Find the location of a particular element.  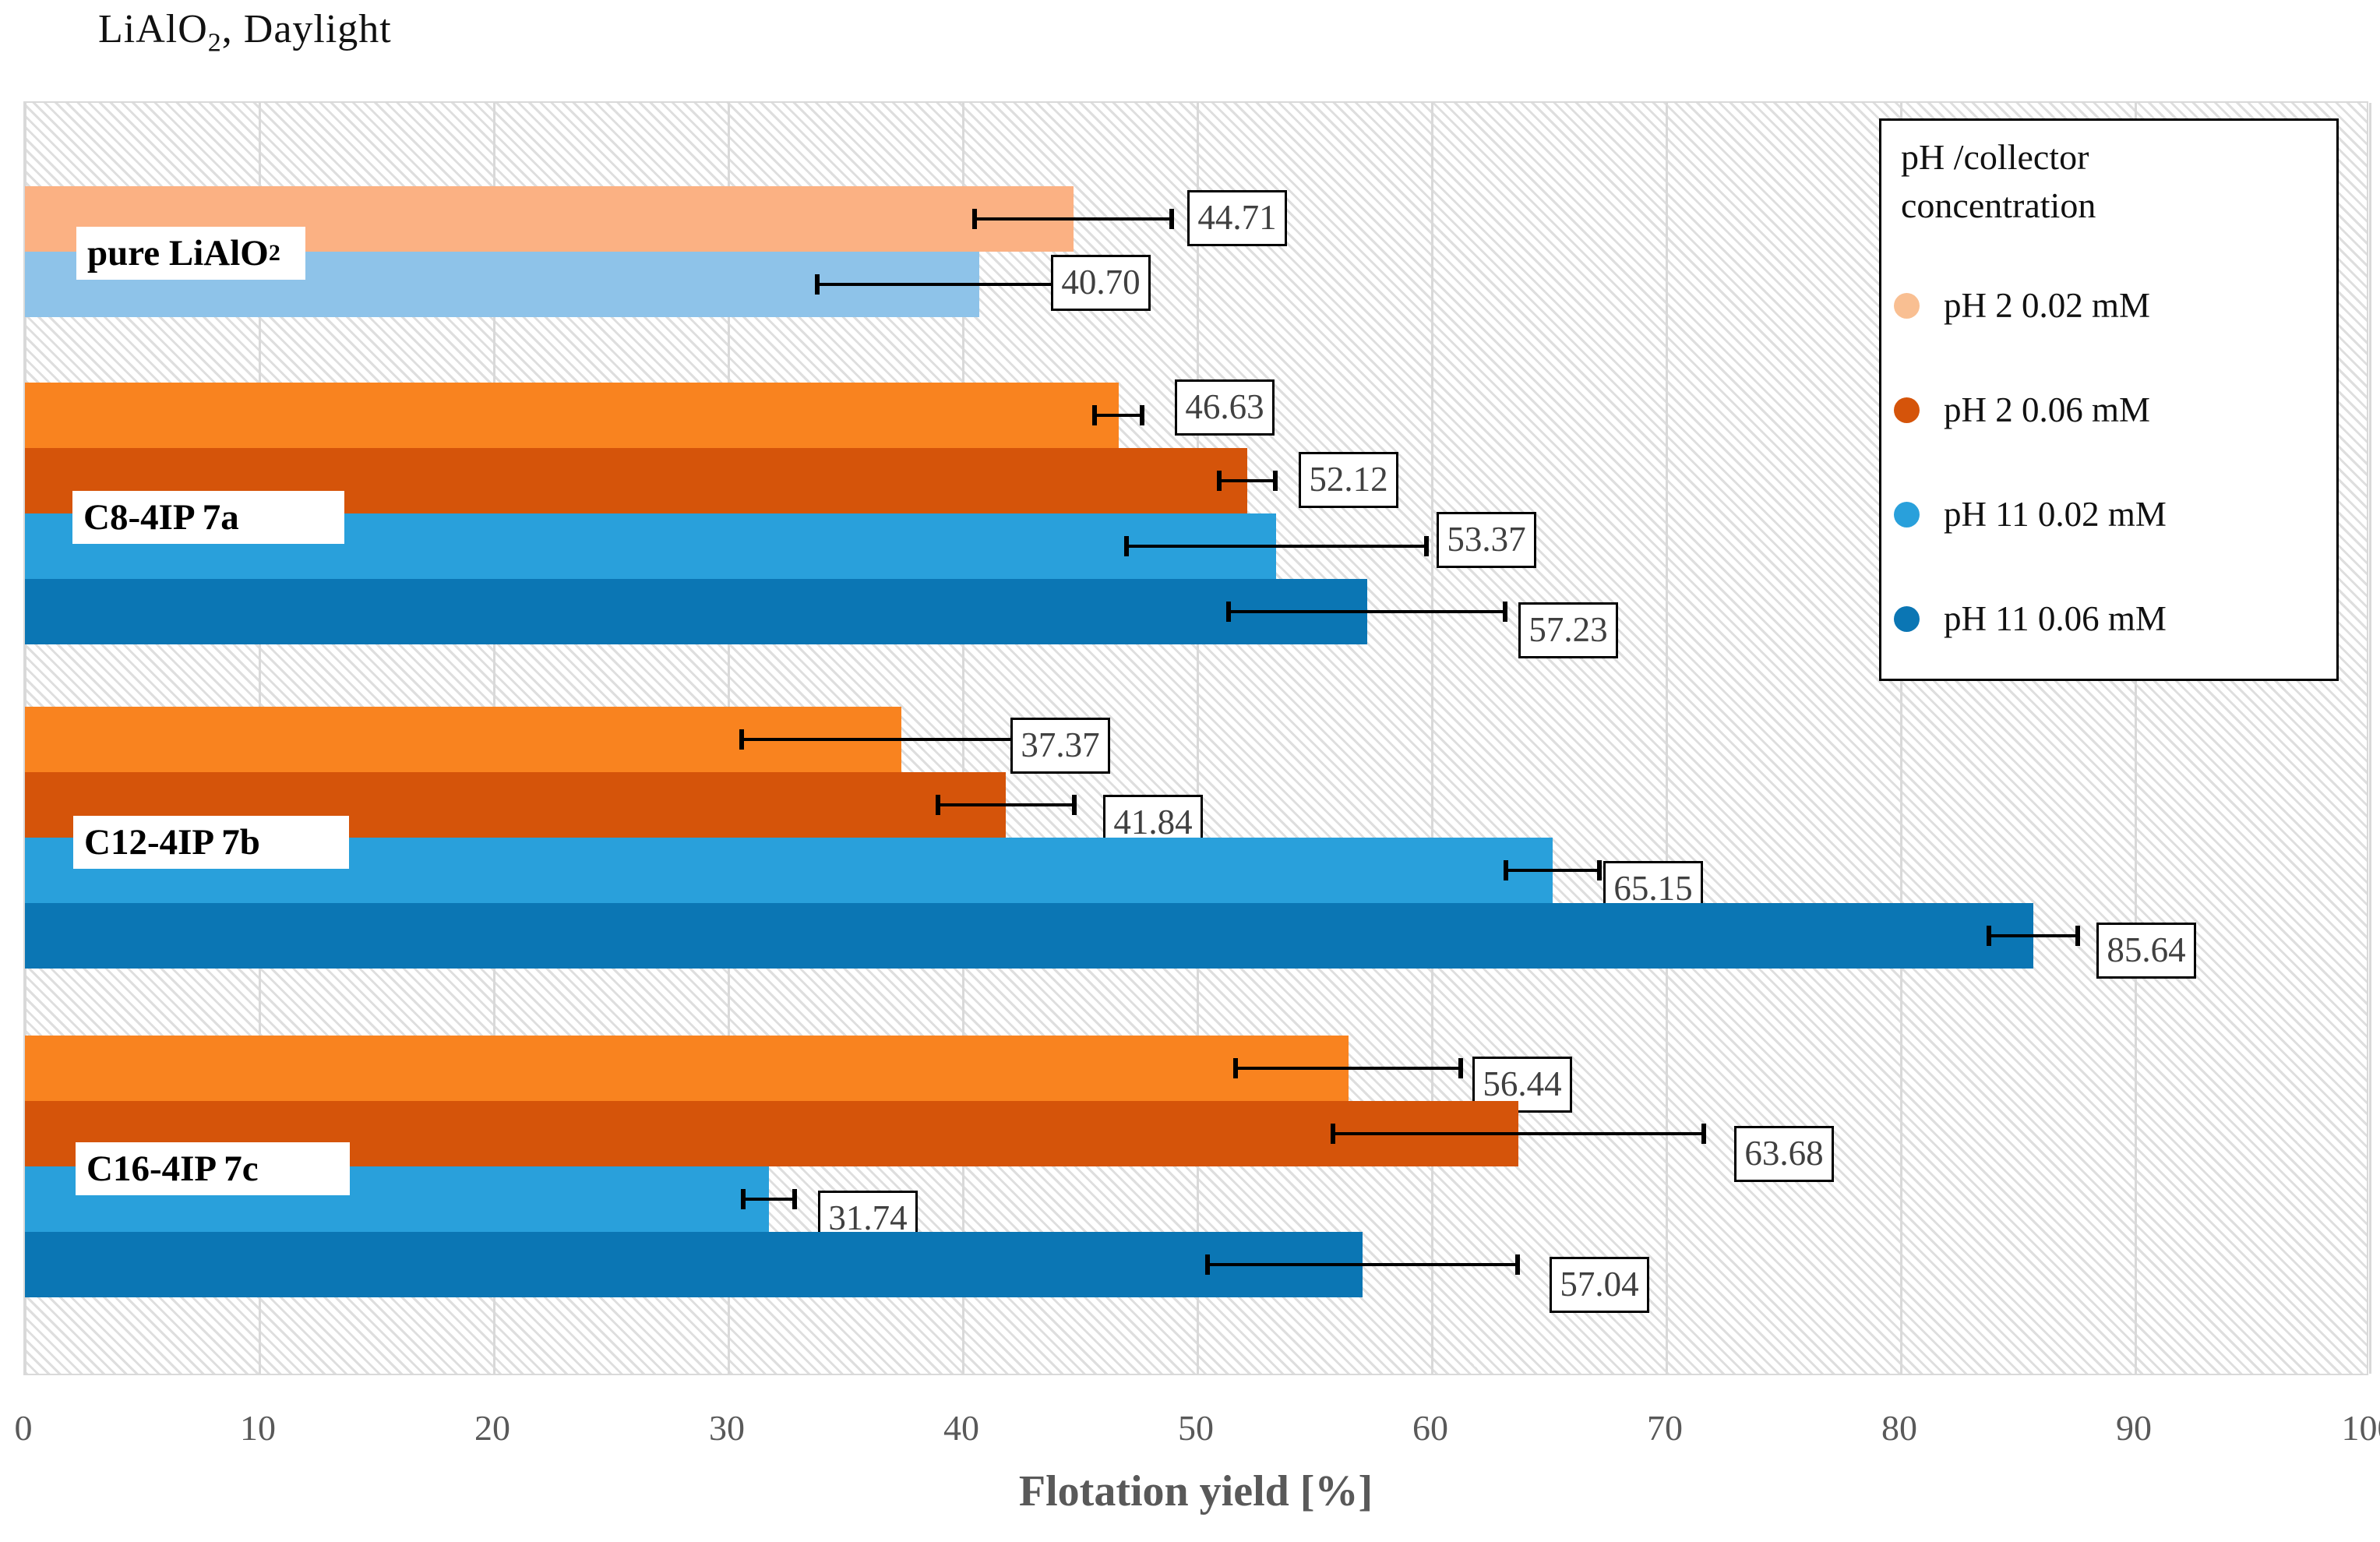

tick-label: 70 is located at coordinates (1665, 1428).